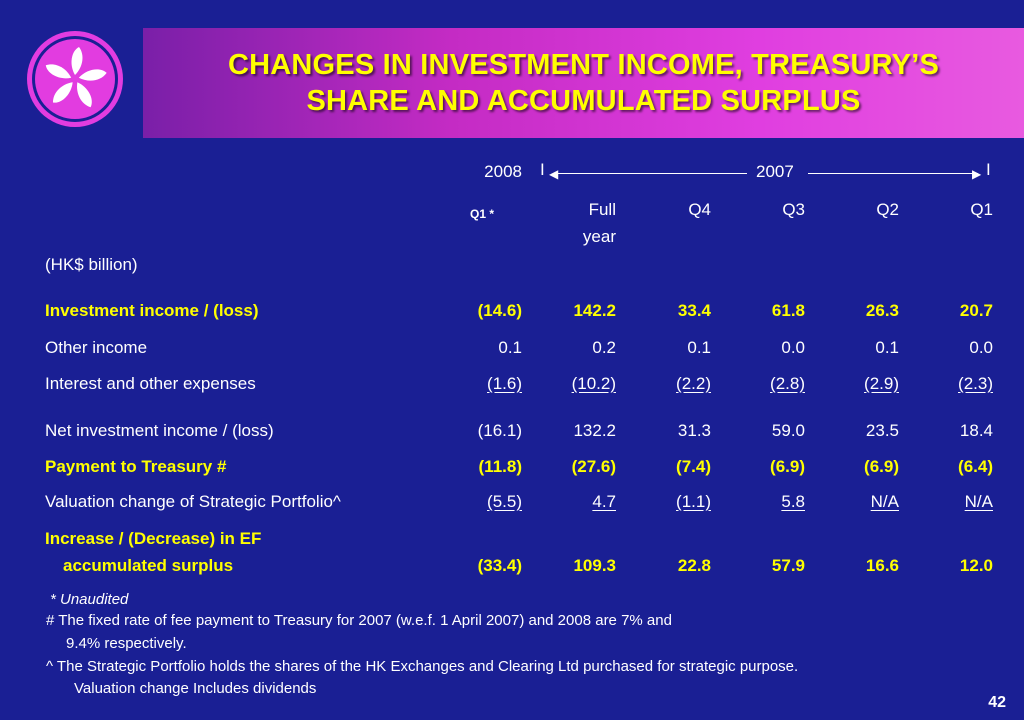 The image size is (1024, 720). Describe the element at coordinates (882, 565) in the screenshot. I see `table-cell: 16.6` at that location.